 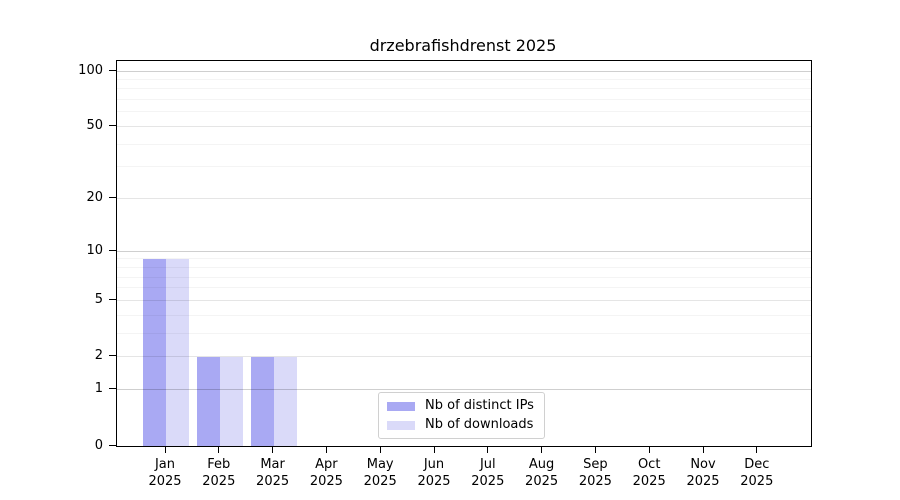 What do you see at coordinates (165, 449) in the screenshot?
I see `x-tick-mark-jan` at bounding box center [165, 449].